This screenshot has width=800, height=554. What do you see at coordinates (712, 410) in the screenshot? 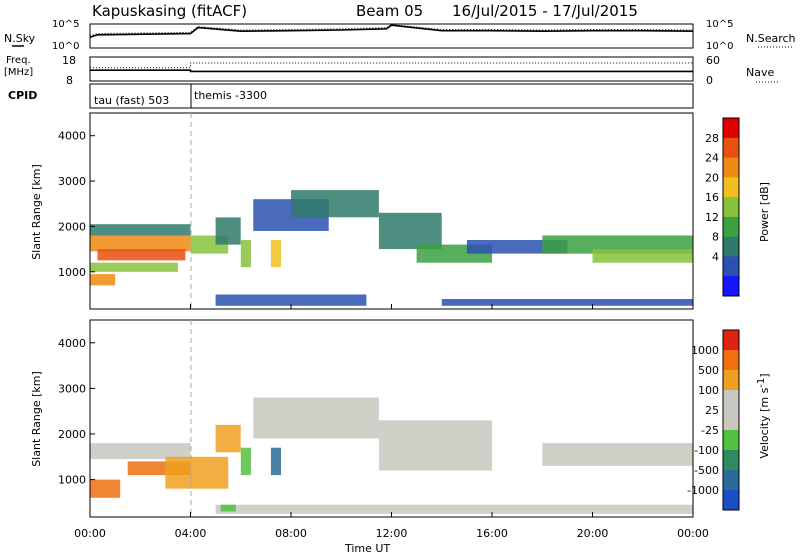
I see `vel-cbar-tick: 25` at bounding box center [712, 410].